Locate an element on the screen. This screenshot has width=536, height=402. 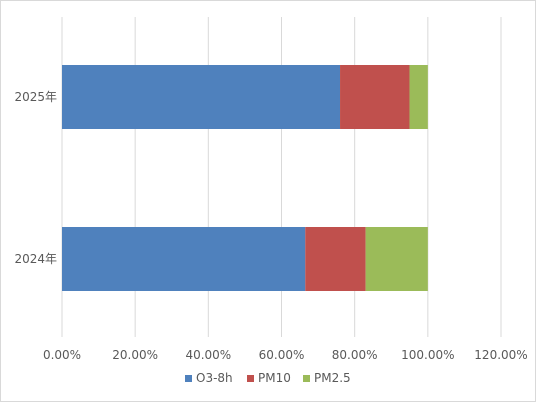
y-tick-labels: 2025年 2024年 is located at coordinates (35, 178).